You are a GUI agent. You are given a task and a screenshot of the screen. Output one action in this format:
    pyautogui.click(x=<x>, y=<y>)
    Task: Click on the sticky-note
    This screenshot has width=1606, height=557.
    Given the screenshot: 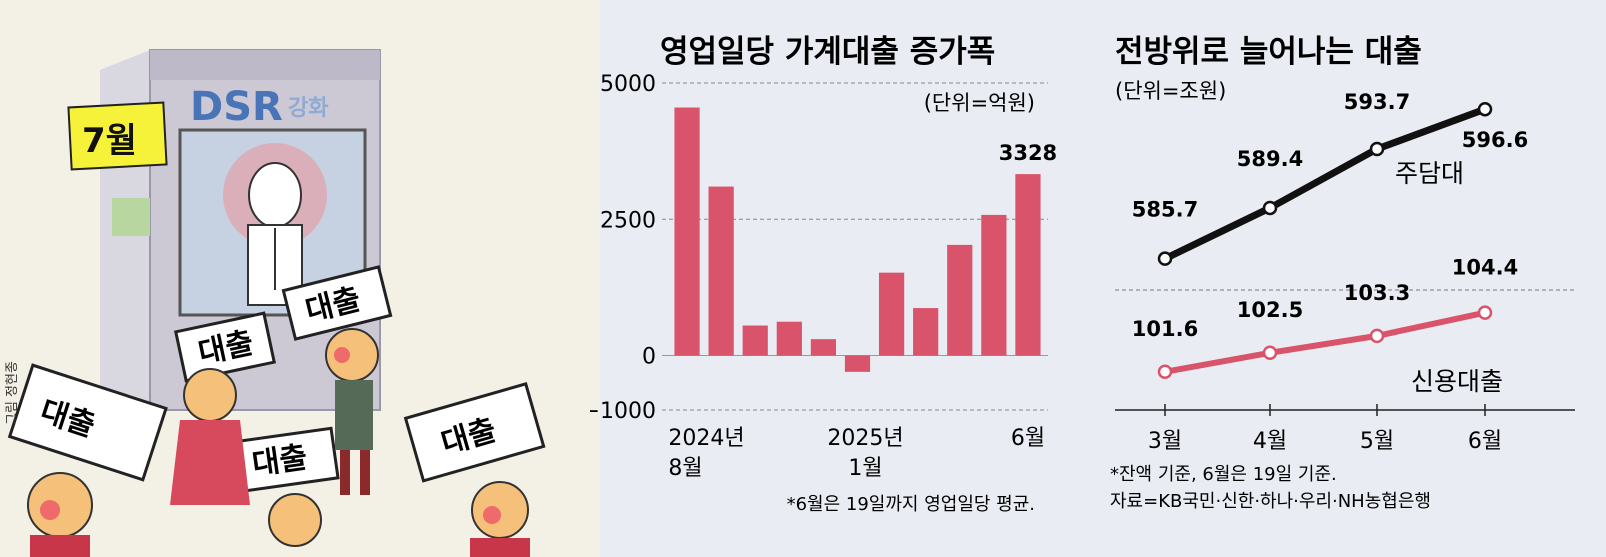 What is the action you would take?
    pyautogui.click(x=131, y=217)
    